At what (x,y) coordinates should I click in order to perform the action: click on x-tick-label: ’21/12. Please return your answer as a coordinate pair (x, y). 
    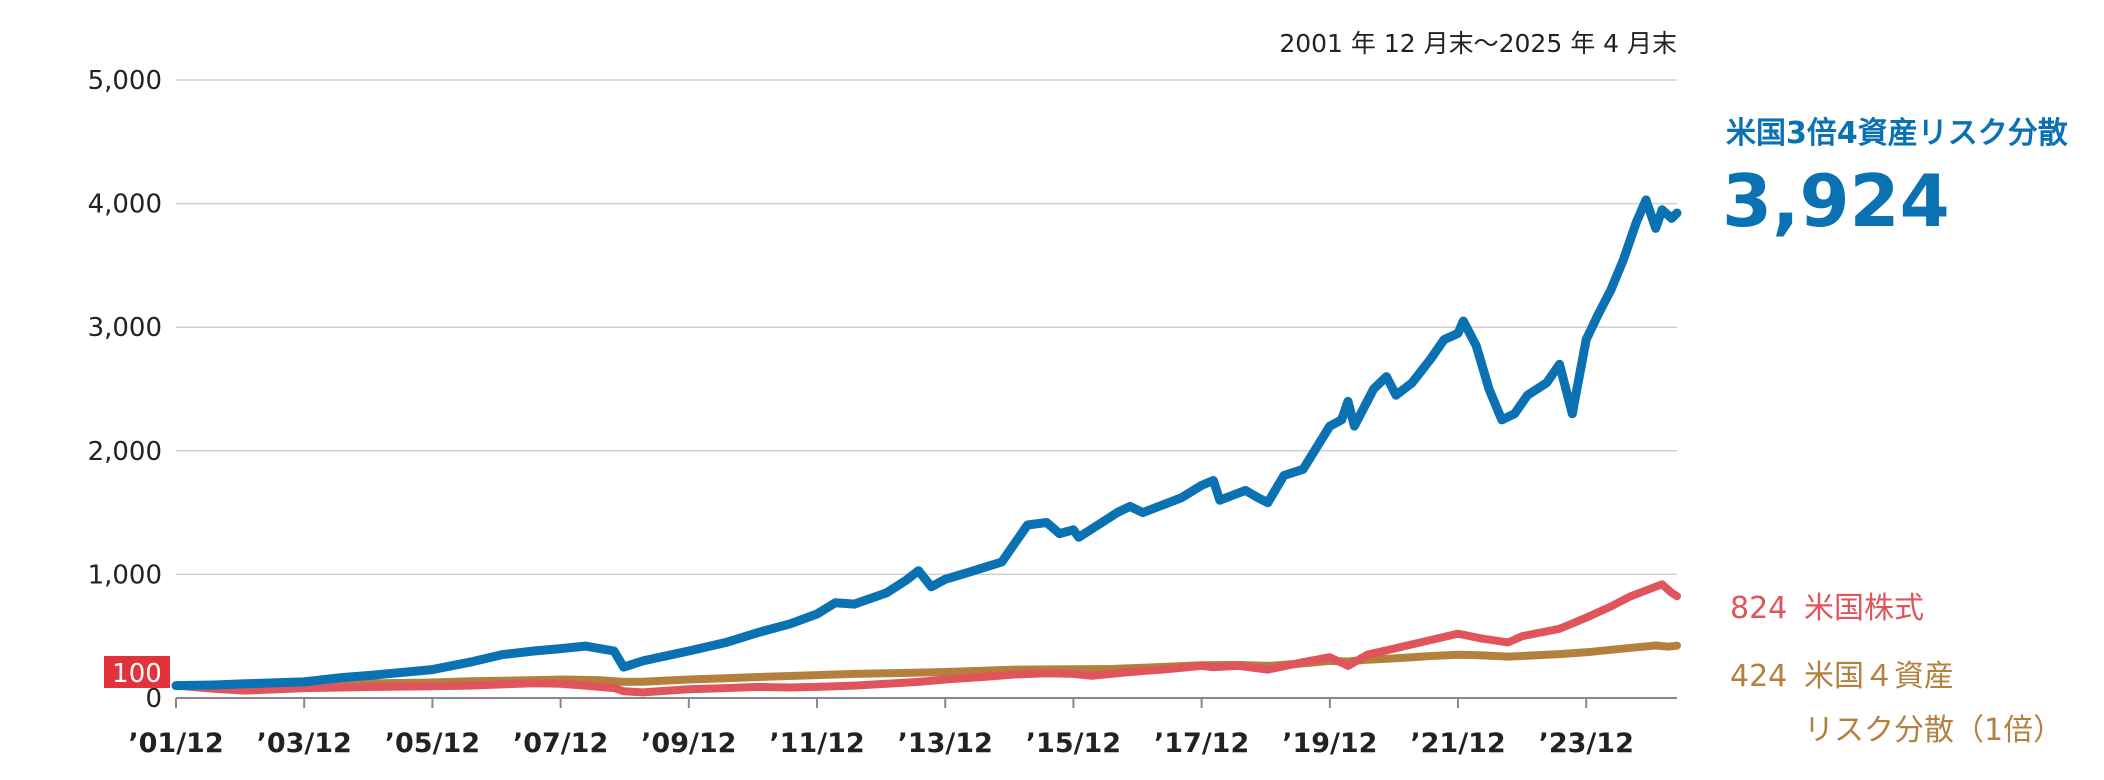
    Looking at the image, I should click on (1457, 743).